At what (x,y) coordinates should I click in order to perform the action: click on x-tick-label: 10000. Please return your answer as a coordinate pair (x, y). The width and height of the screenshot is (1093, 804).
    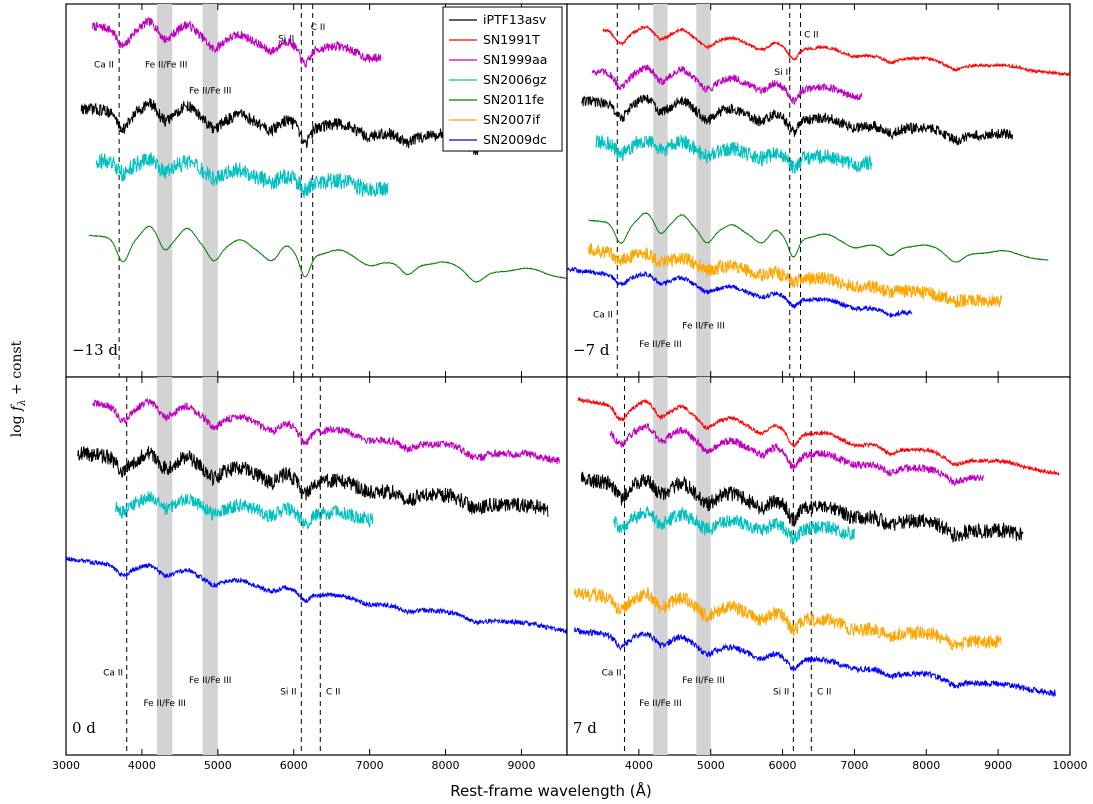
    Looking at the image, I should click on (1070, 765).